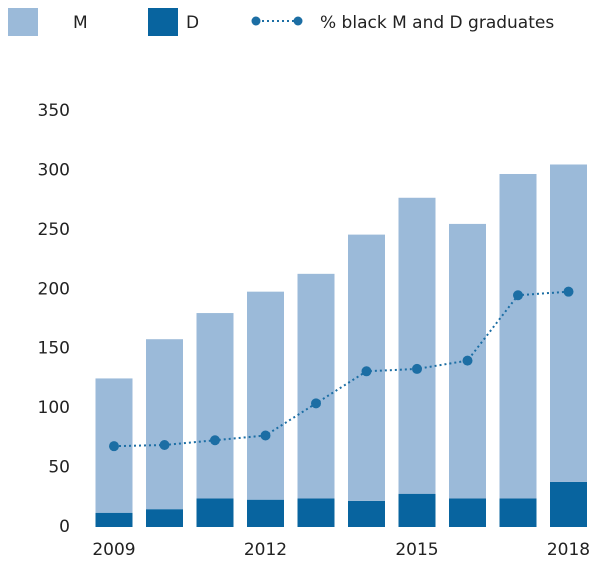 Image resolution: width=609 pixels, height=562 pixels. Describe the element at coordinates (64, 527) in the screenshot. I see `y-tick-label: 0` at that location.